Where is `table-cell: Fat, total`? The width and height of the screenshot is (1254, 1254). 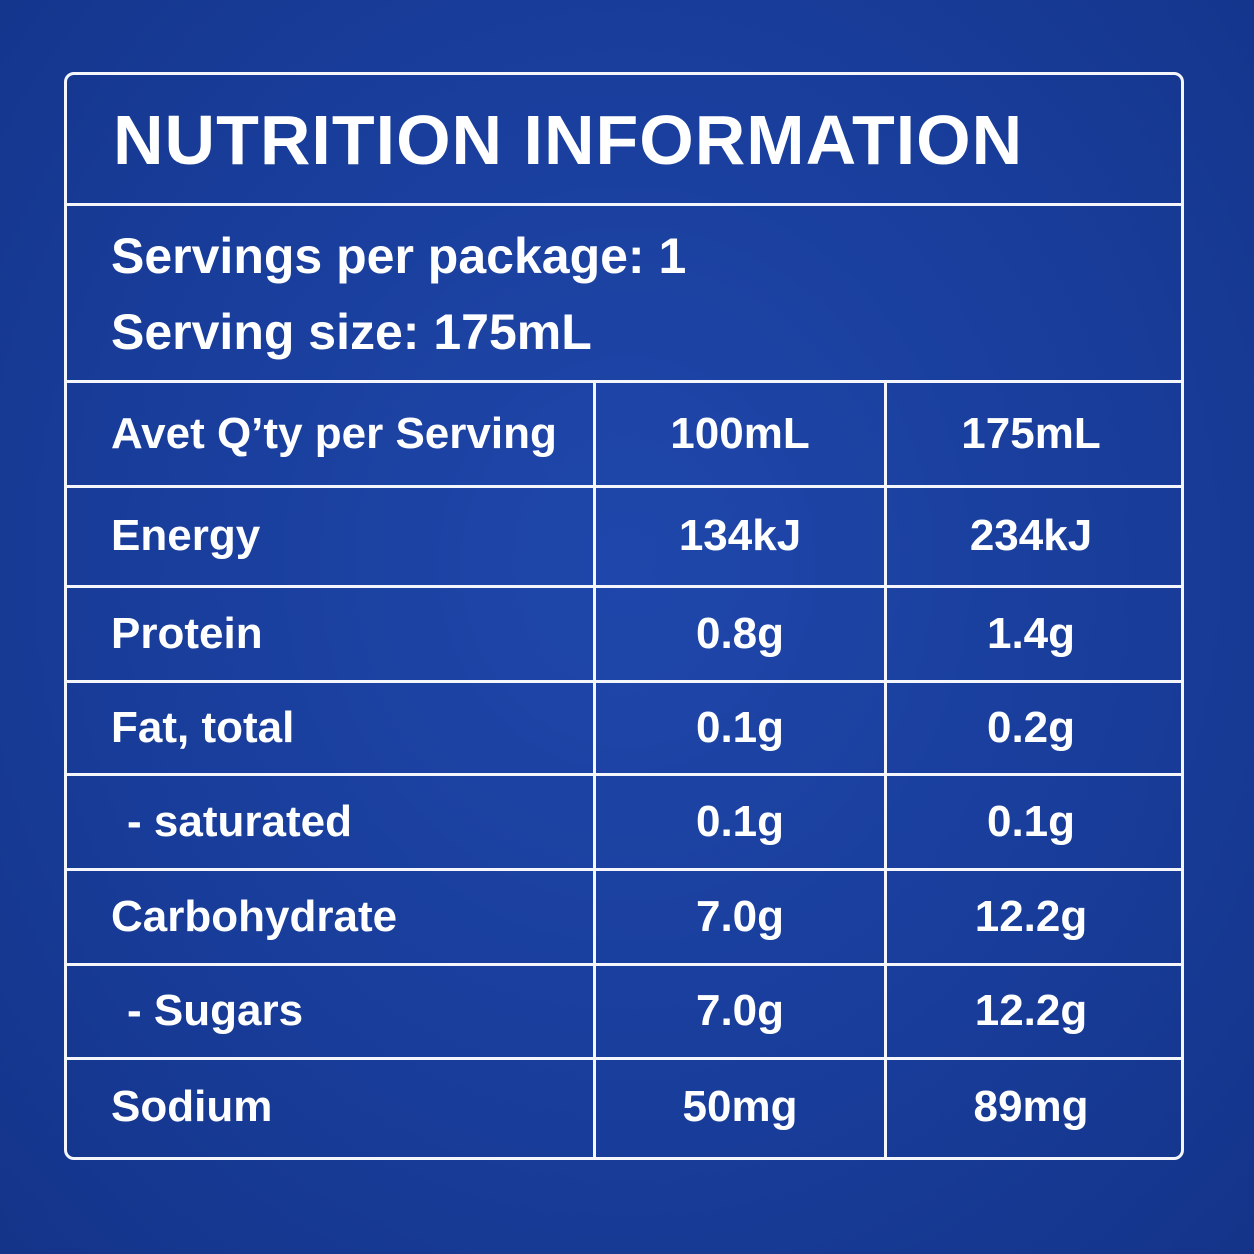 table-cell: Fat, total is located at coordinates (203, 727).